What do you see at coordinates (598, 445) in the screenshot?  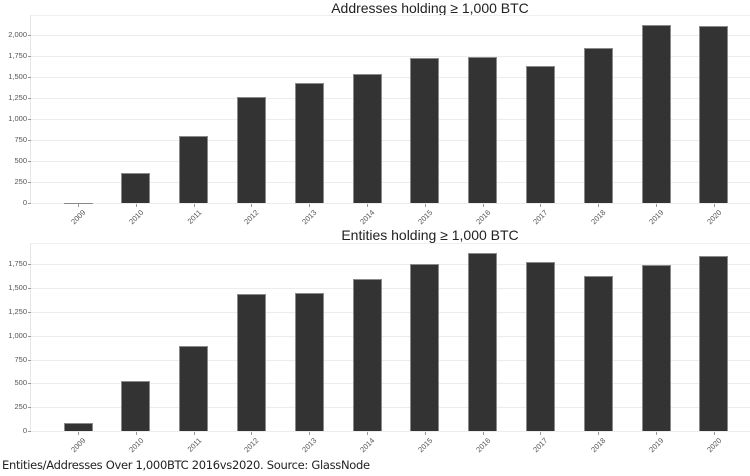 I see `x-tick-label: 2018` at bounding box center [598, 445].